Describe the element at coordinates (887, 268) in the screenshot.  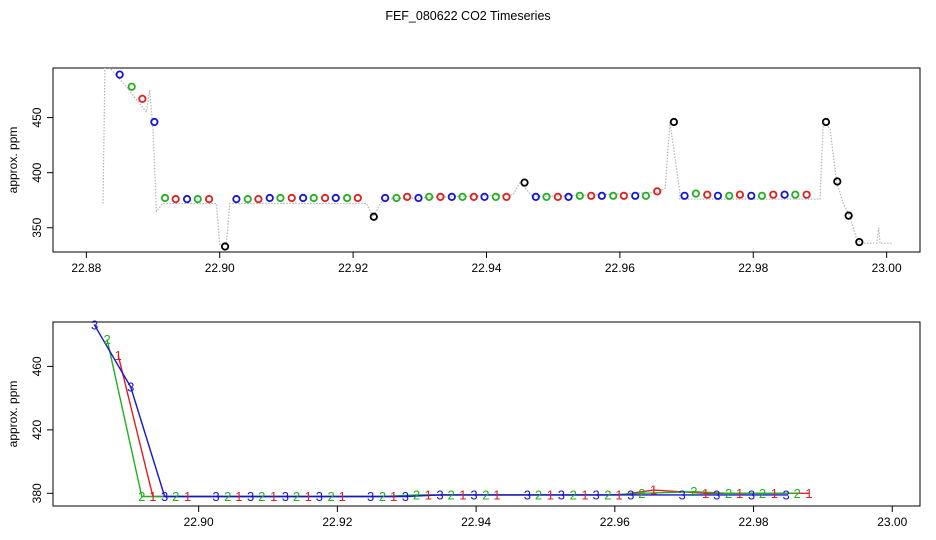
I see `top-x-tick-label: 23.00` at that location.